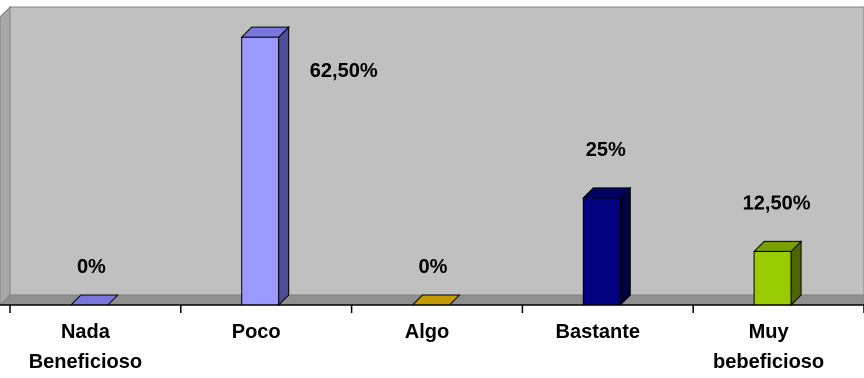 The image size is (864, 378). Describe the element at coordinates (85, 347) in the screenshot. I see `category-label: Nada Beneficioso` at that location.